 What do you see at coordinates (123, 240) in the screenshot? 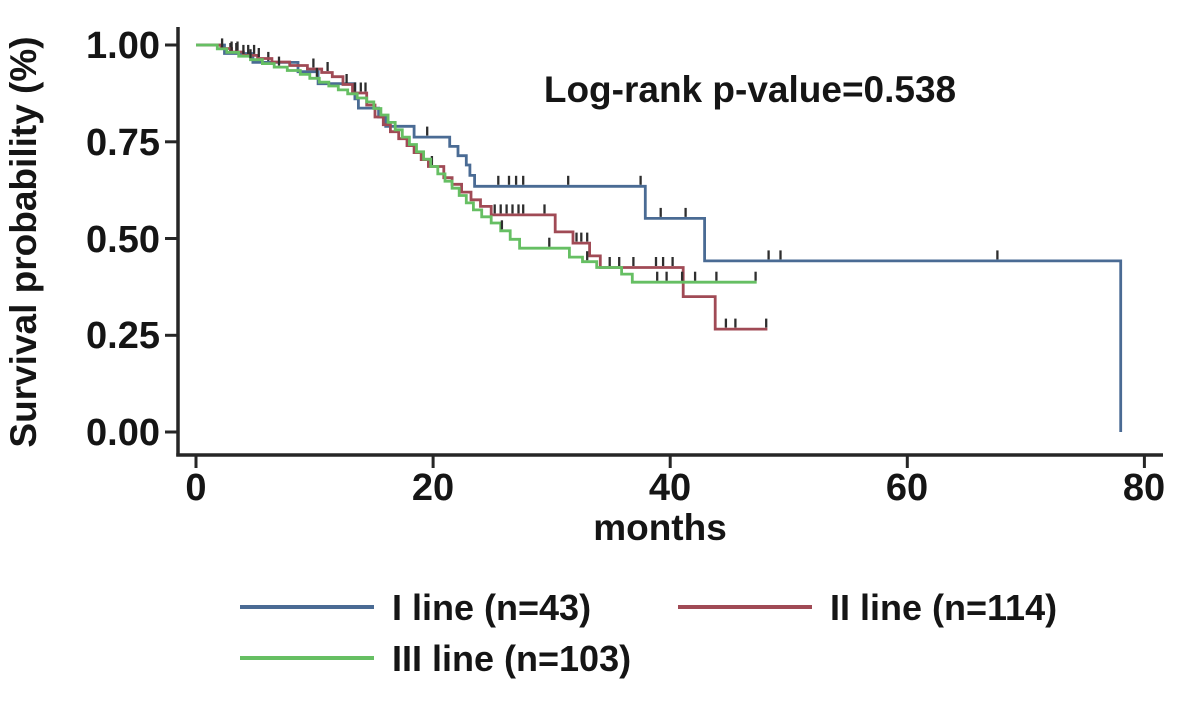
I see `y-tick-label-050: 0.50` at bounding box center [123, 240].